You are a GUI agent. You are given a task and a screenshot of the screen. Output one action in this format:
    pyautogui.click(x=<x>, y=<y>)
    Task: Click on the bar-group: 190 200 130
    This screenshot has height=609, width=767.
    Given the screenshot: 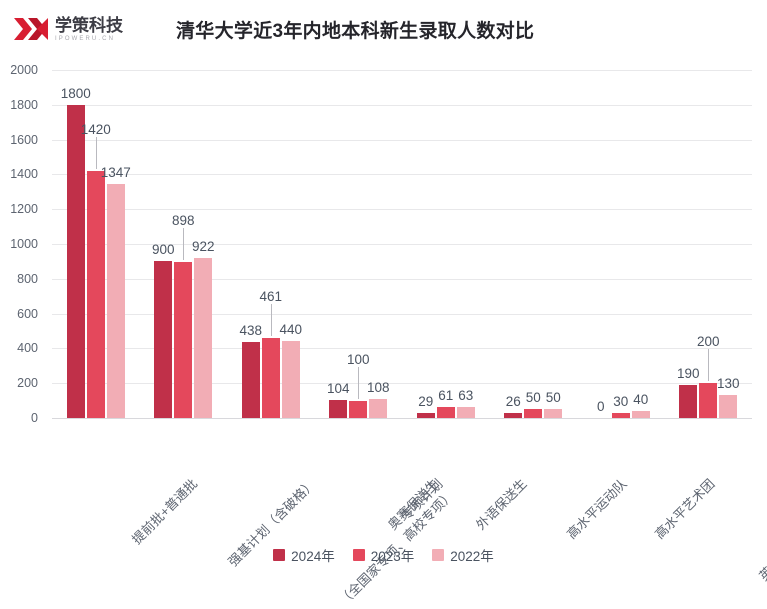 What is the action you would take?
    pyautogui.click(x=708, y=244)
    